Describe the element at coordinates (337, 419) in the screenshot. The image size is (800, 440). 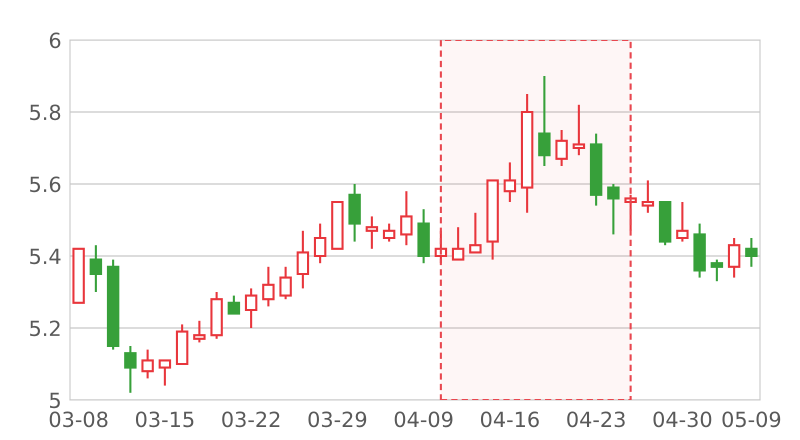
I see `x-tick-label: 03-29` at that location.